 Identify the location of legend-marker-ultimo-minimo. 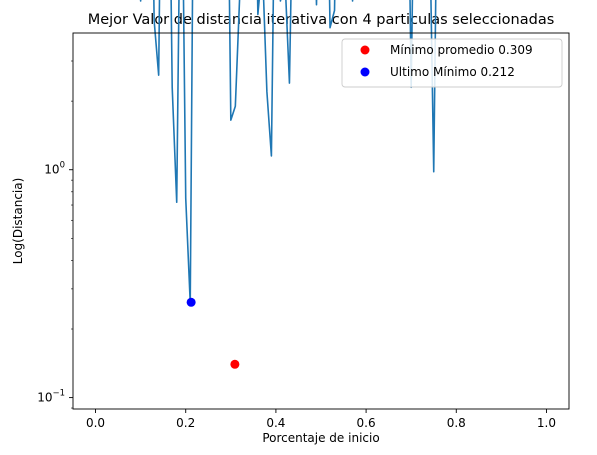
(365, 72).